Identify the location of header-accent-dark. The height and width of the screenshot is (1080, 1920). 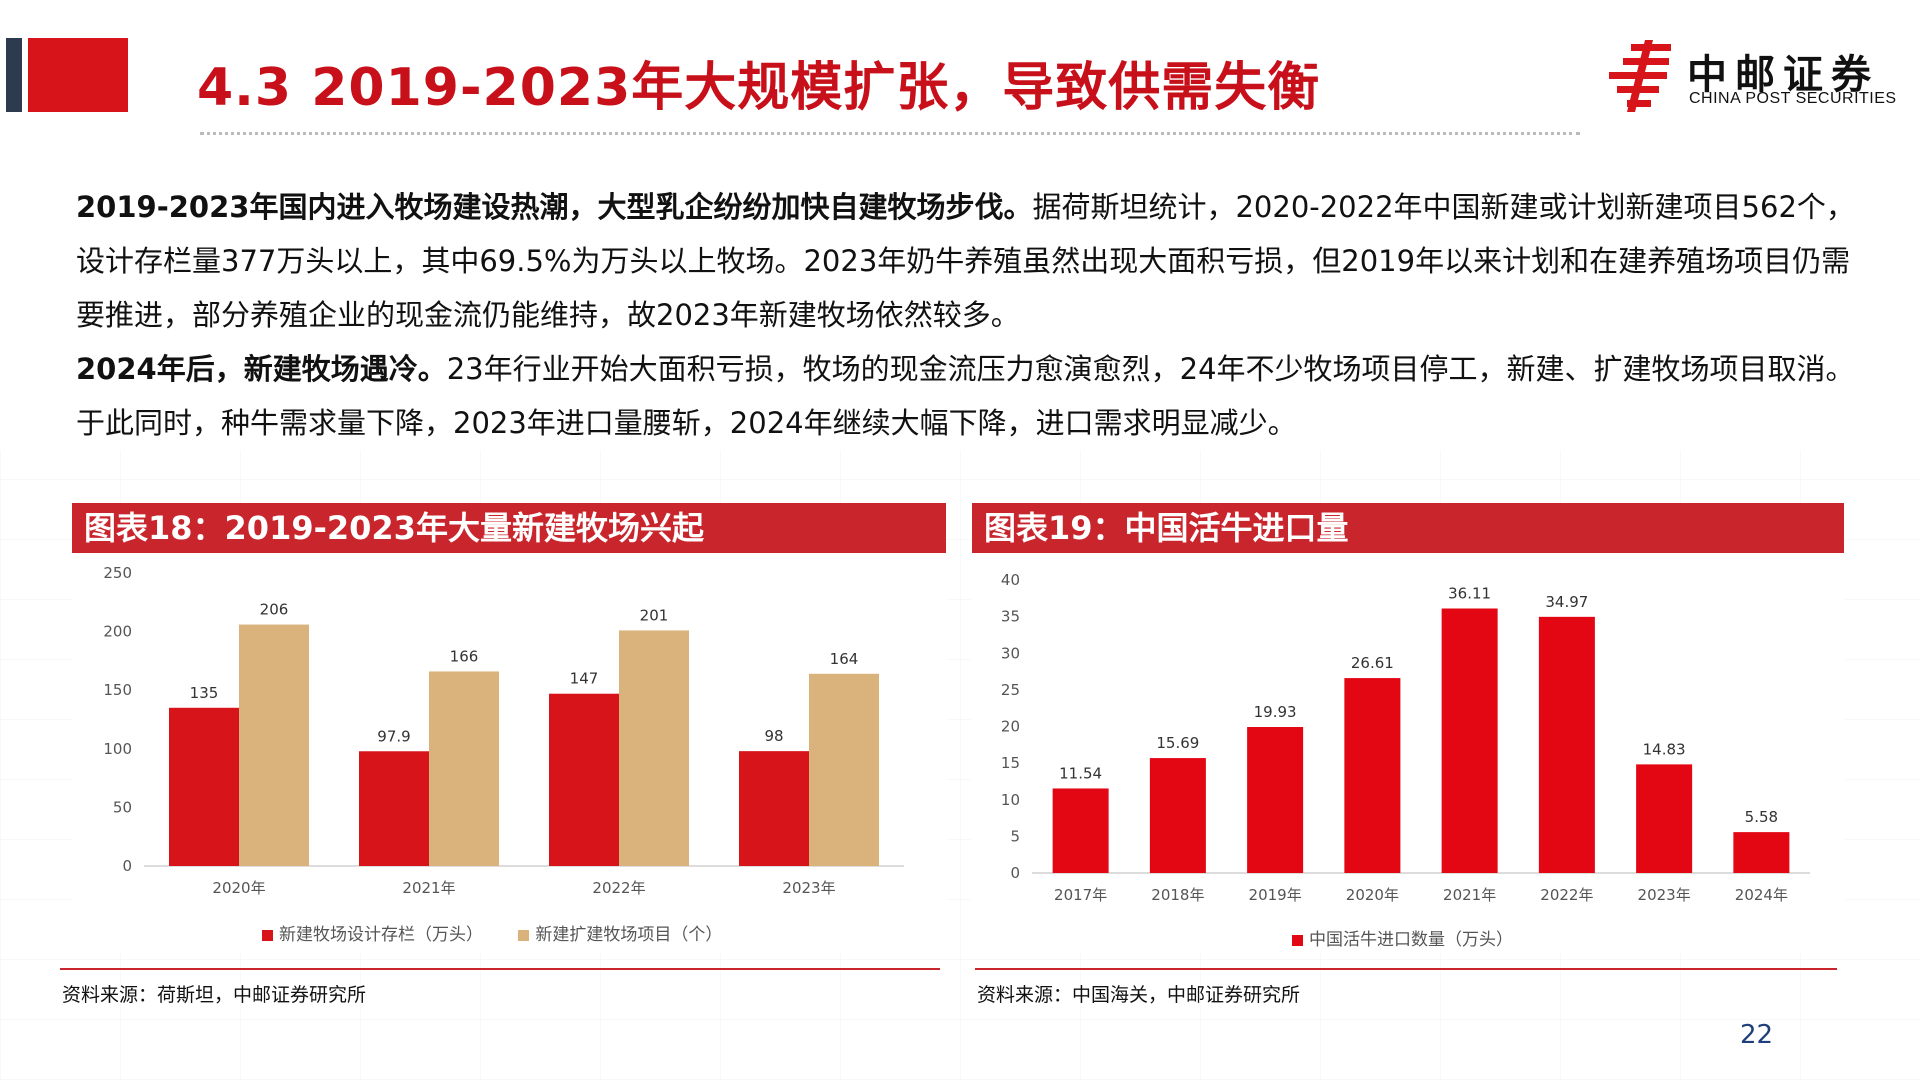
(14, 75).